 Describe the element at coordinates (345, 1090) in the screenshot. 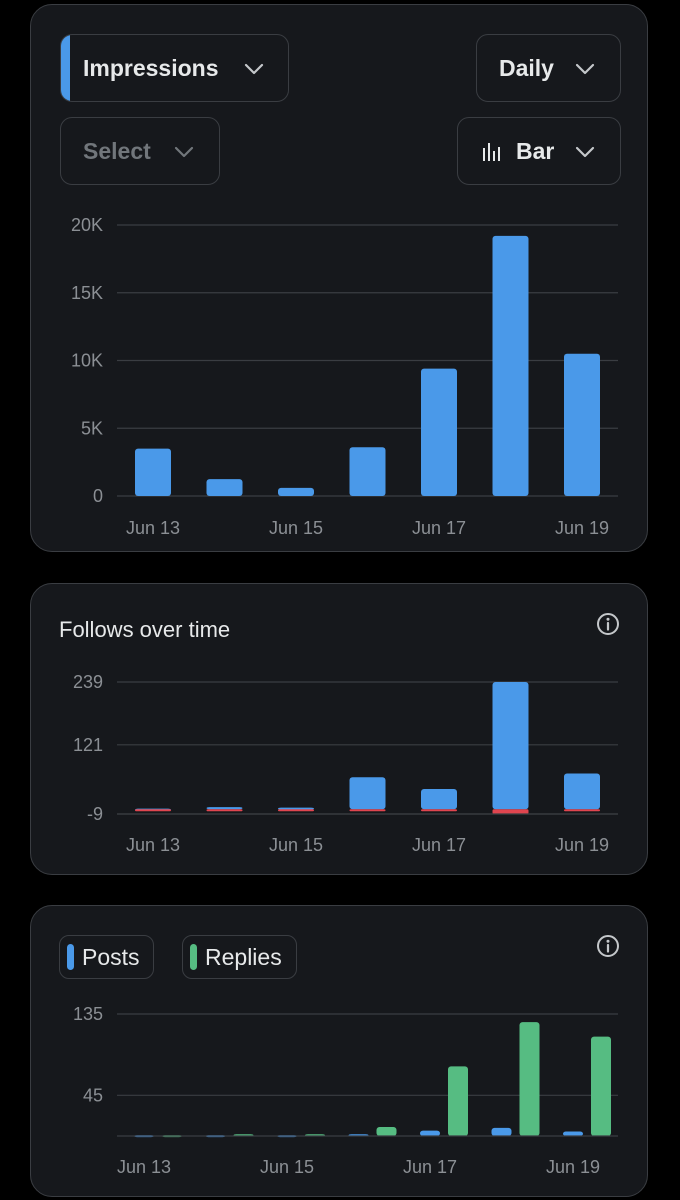

I see `posts-replies-chart: 45 135 Jun 13 Jun 15 Jun 17 Jun 19` at that location.